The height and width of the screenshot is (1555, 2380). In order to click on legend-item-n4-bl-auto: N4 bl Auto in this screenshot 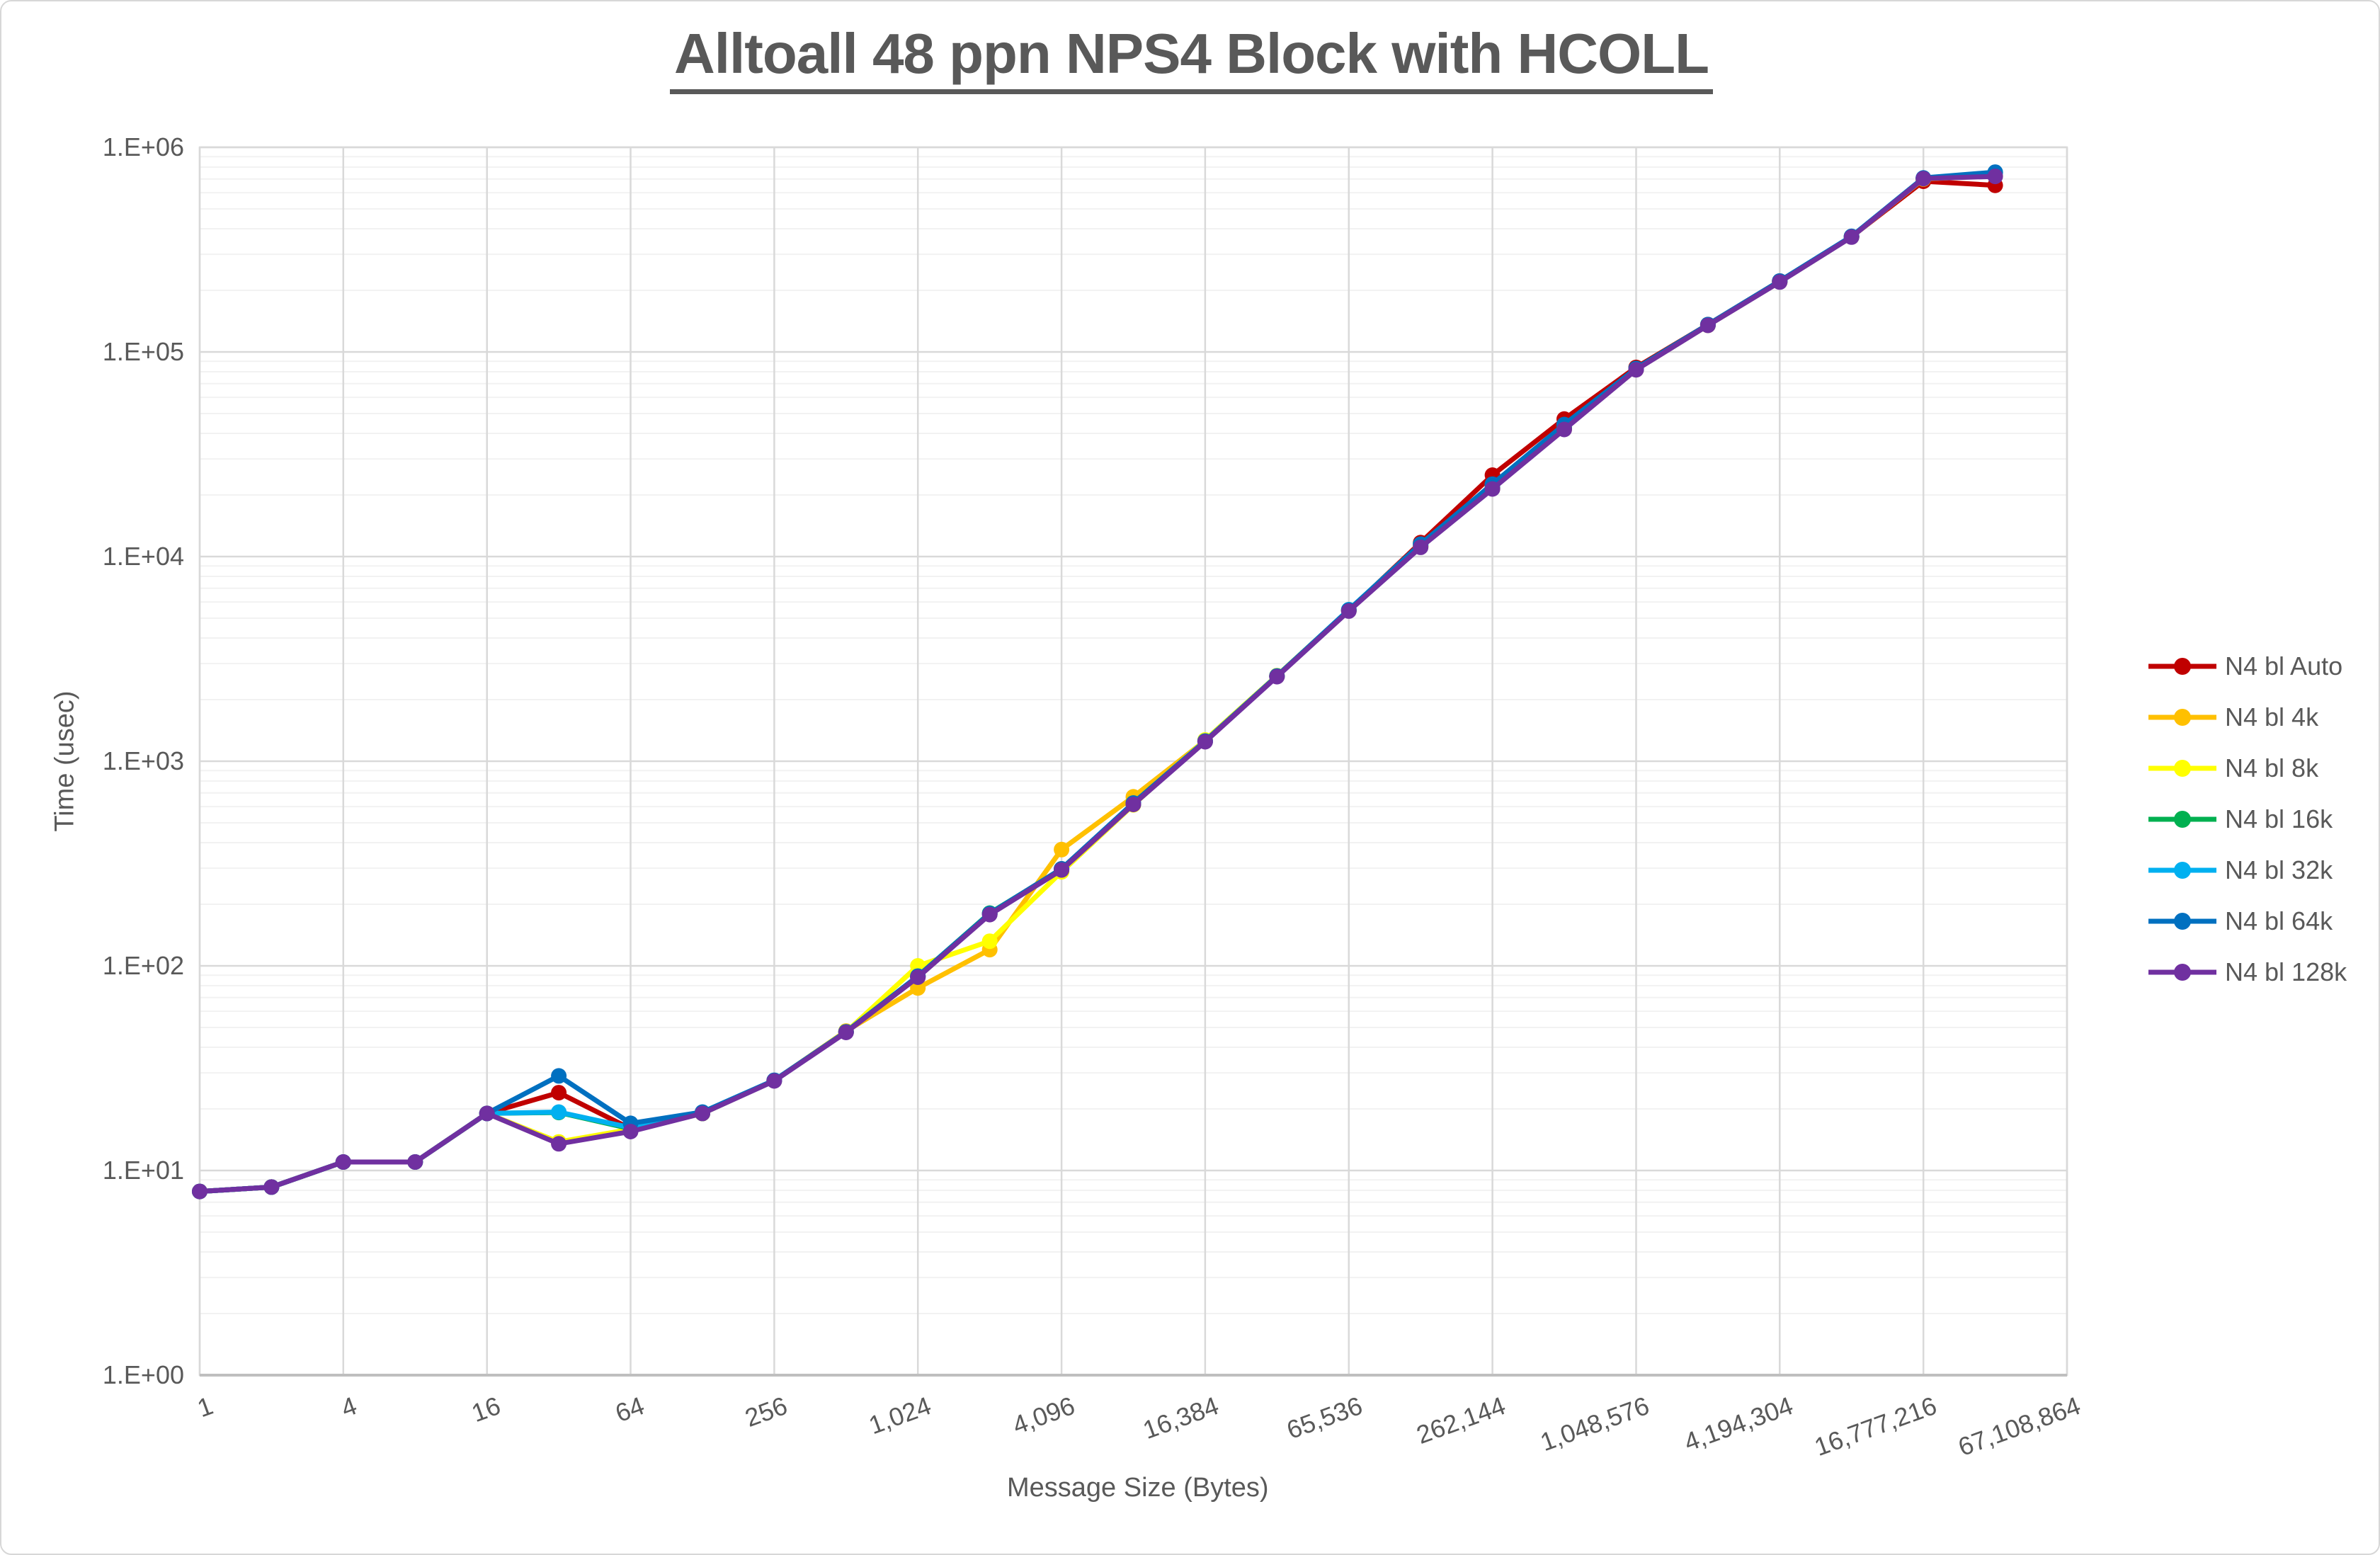, I will do `click(2247, 666)`.